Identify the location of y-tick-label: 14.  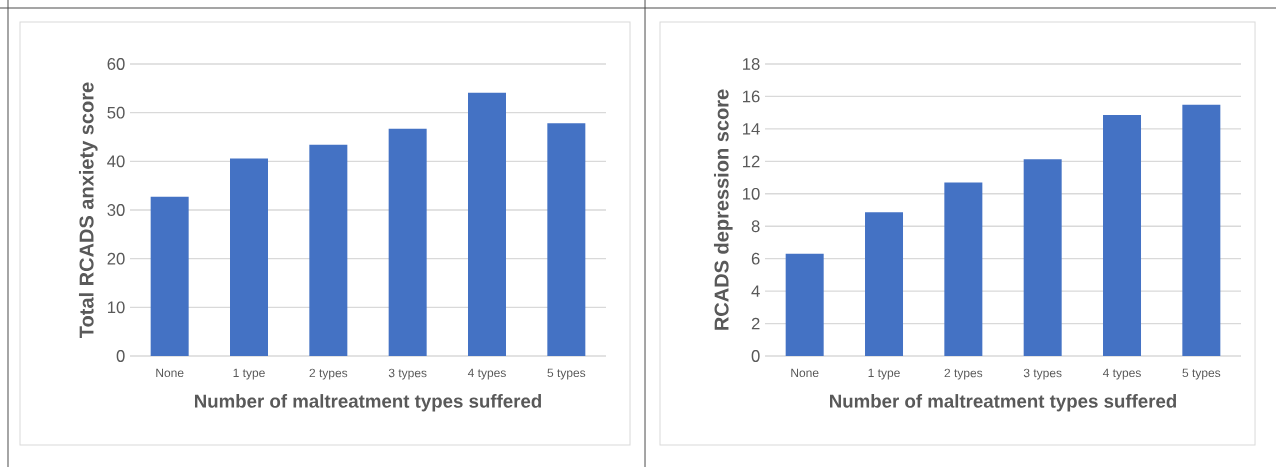
(751, 129).